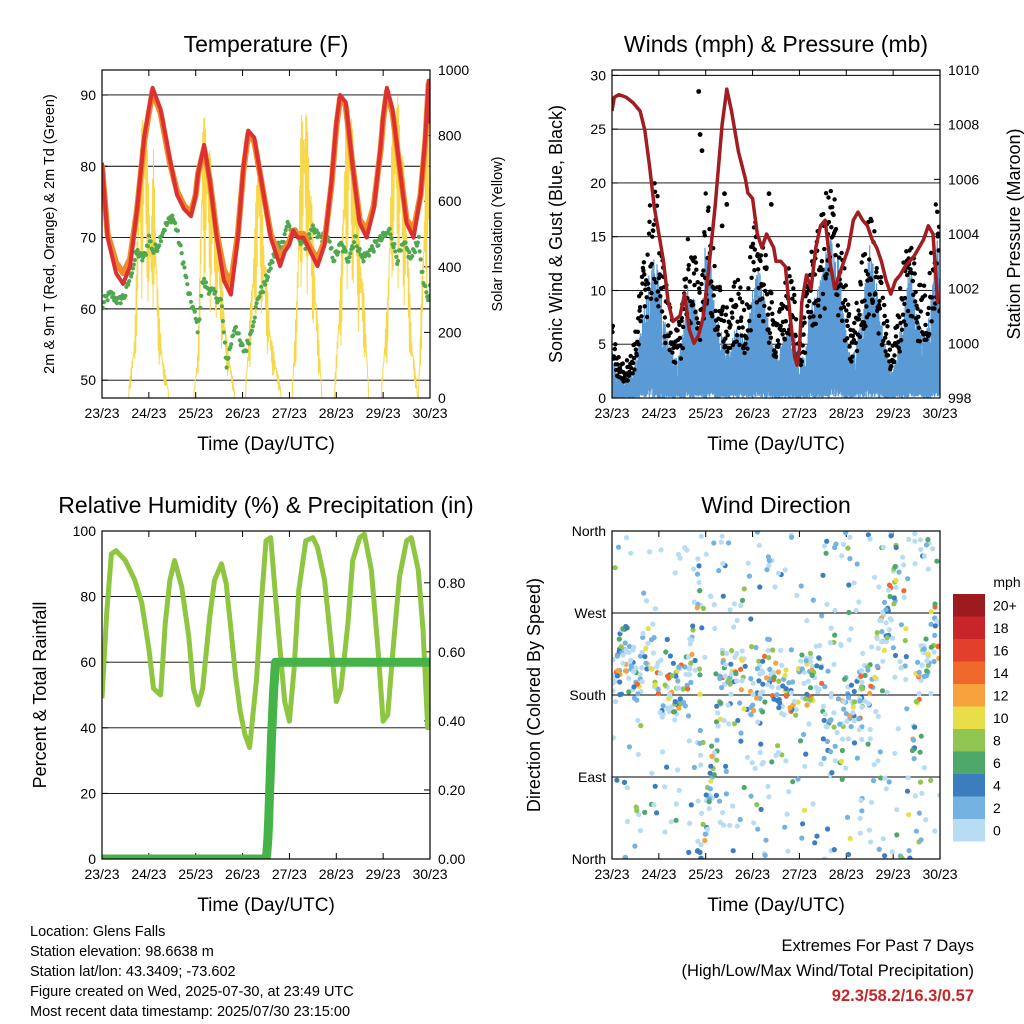 Image resolution: width=1024 pixels, height=1024 pixels. What do you see at coordinates (242, 874) in the screenshot?
I see `x-tick-label: 26/23` at bounding box center [242, 874].